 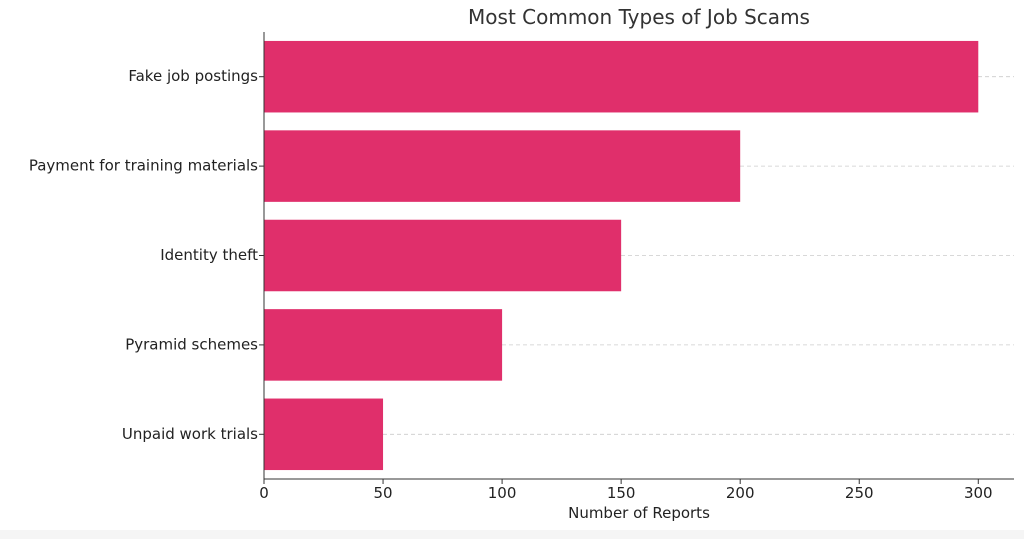 What do you see at coordinates (143, 166) in the screenshot?
I see `y-tick-label: Payment for training materials` at bounding box center [143, 166].